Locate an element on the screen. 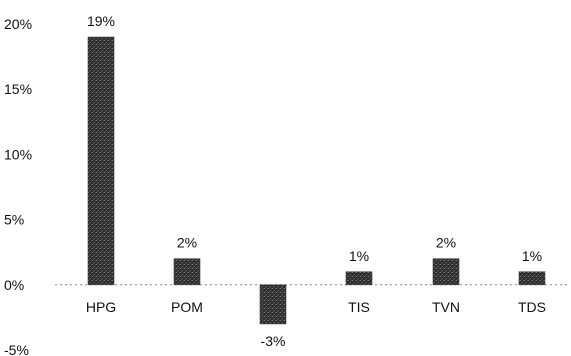  category-label: POM is located at coordinates (187, 307).